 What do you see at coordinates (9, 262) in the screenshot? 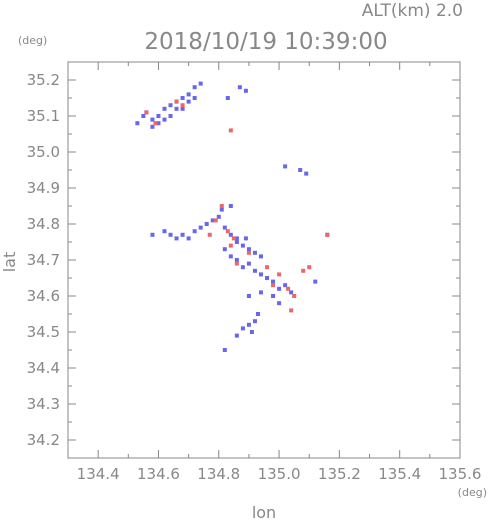
I see `y-axis-label: lat` at bounding box center [9, 262].